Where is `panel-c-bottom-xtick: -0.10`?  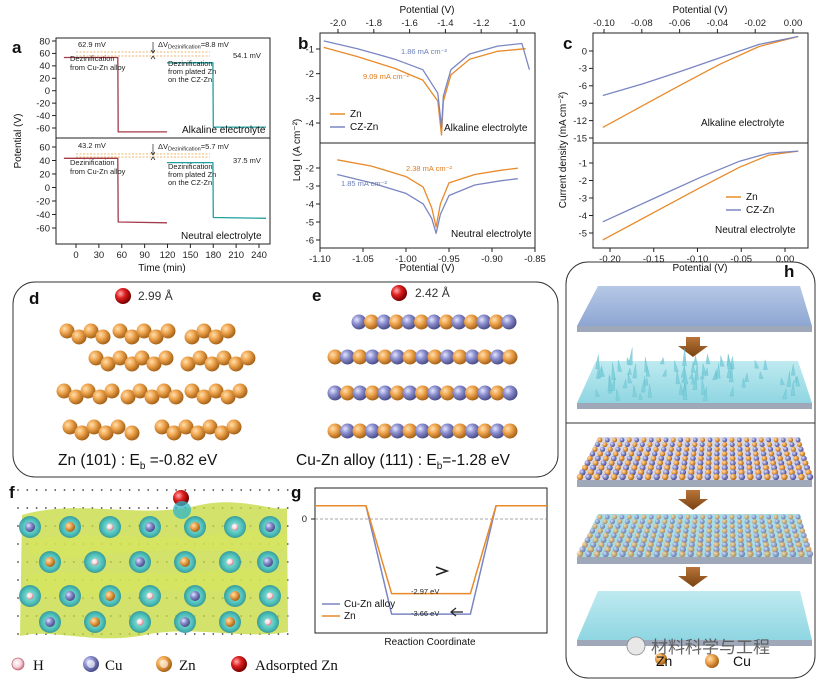 panel-c-bottom-xtick: -0.10 is located at coordinates (698, 259).